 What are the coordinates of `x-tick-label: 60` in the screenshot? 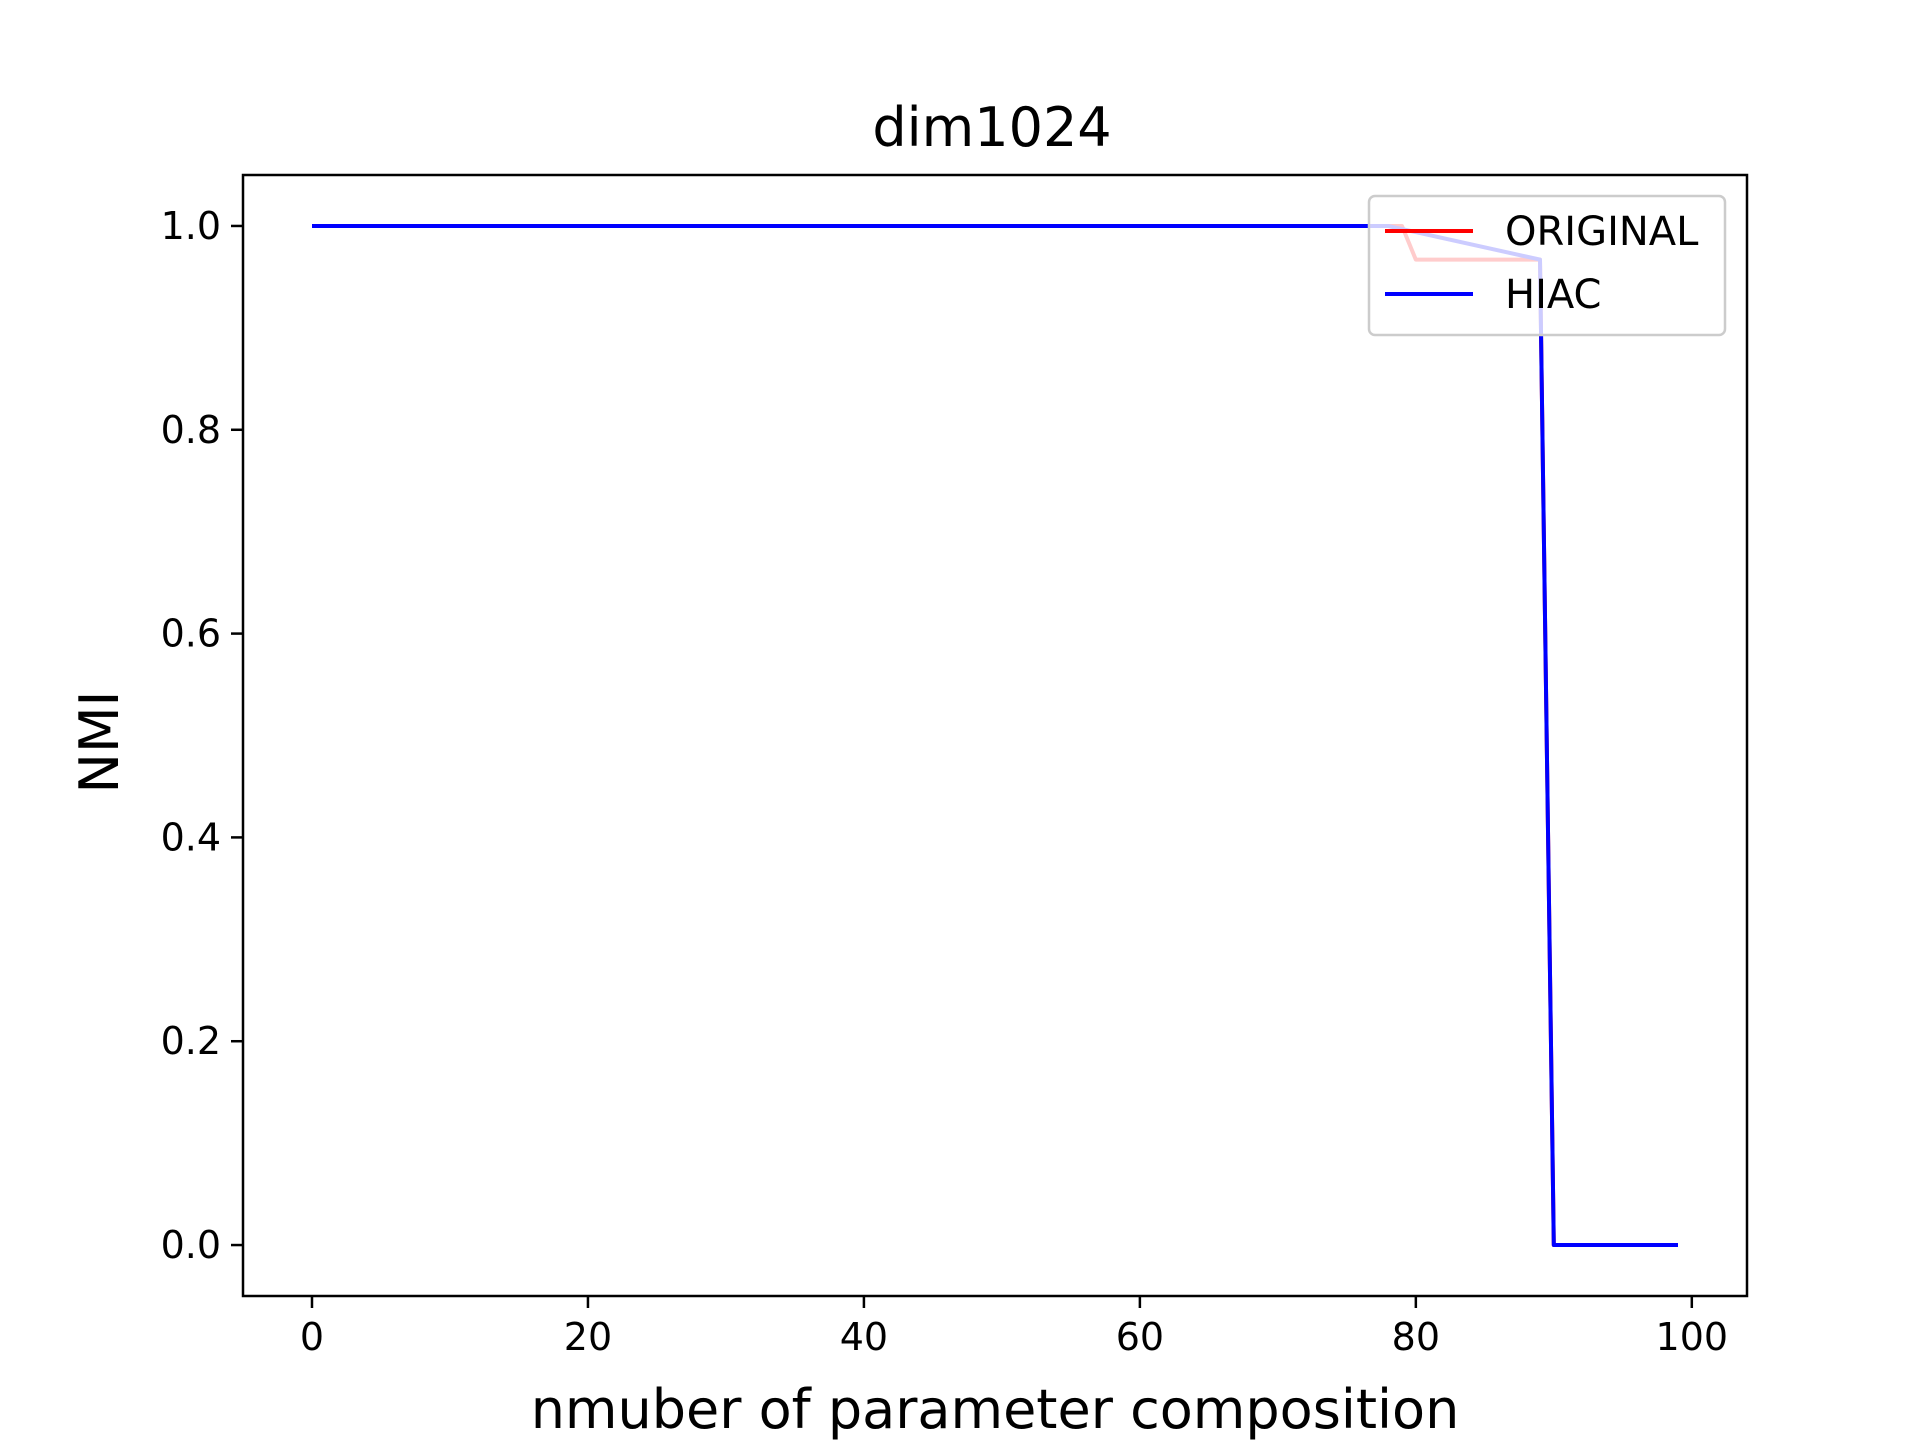 It's located at (1140, 1337).